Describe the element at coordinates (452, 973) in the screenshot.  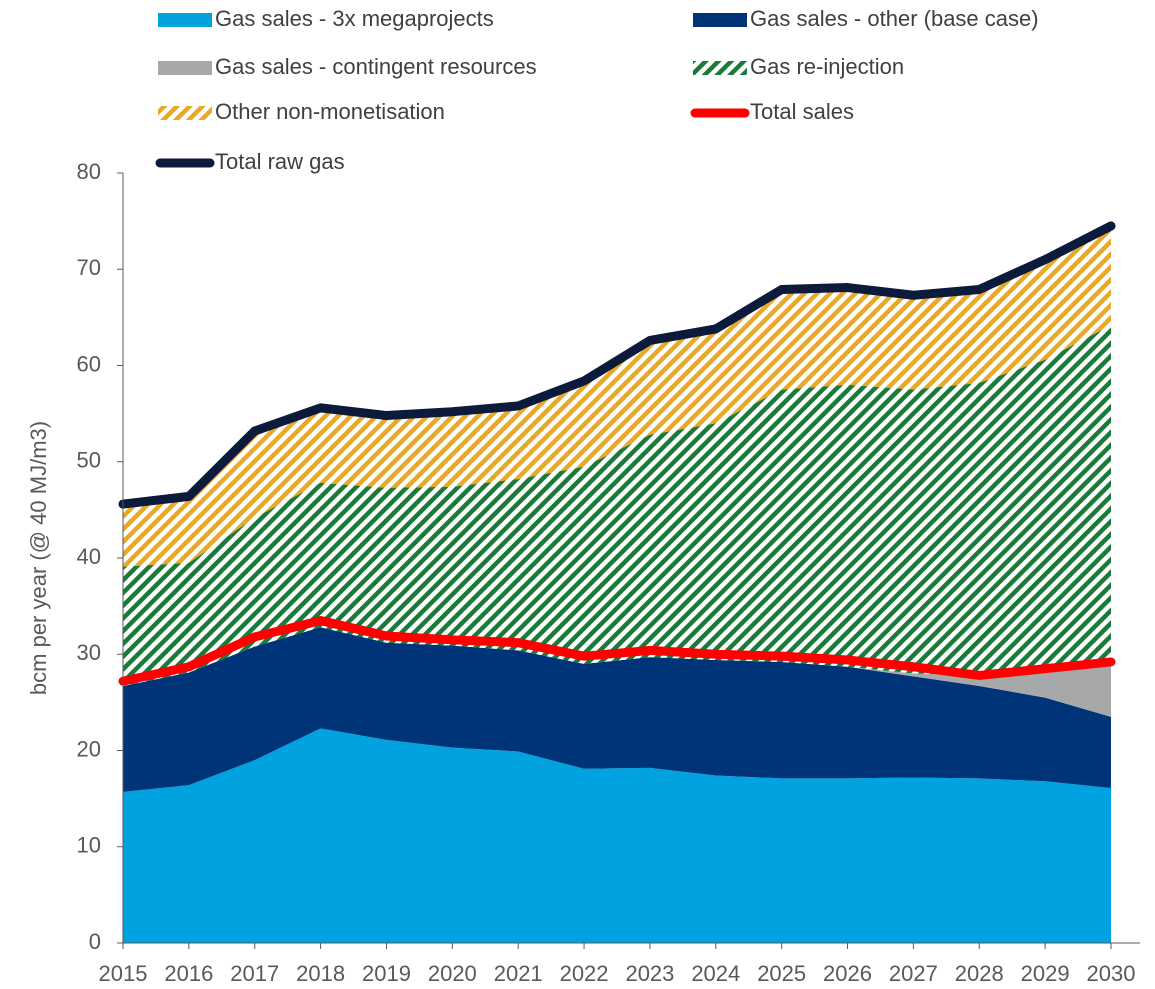
I see `x-tick-label: 2020` at that location.